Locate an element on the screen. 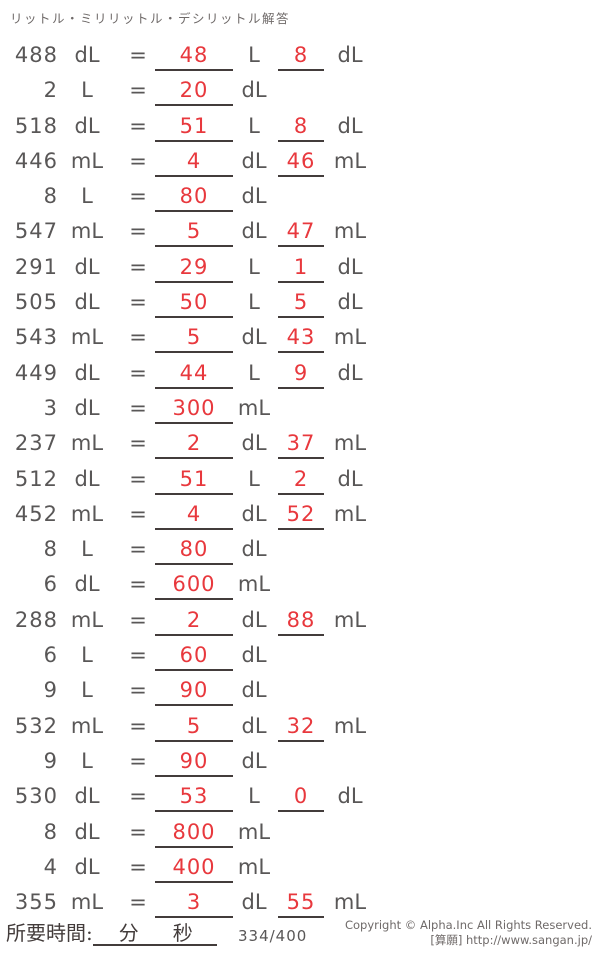 The height and width of the screenshot is (956, 600). problem-row: 547 mL = 5 dL 47 mL is located at coordinates (300, 235).